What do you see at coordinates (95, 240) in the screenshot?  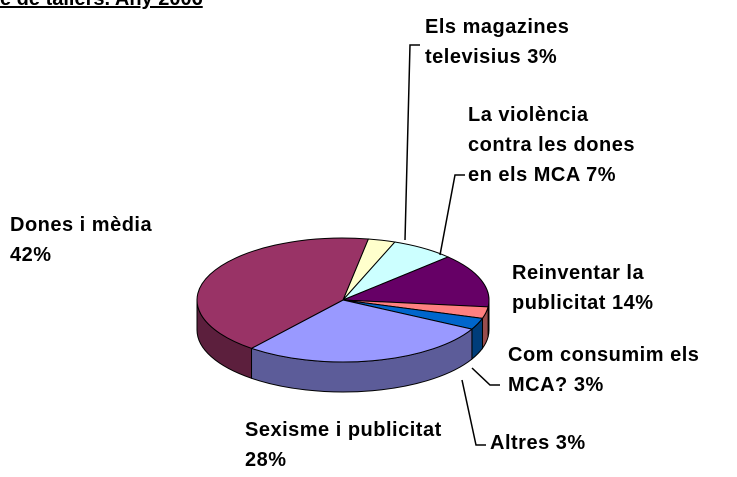 I see `slice-label: Dones i mèdia 42%` at bounding box center [95, 240].